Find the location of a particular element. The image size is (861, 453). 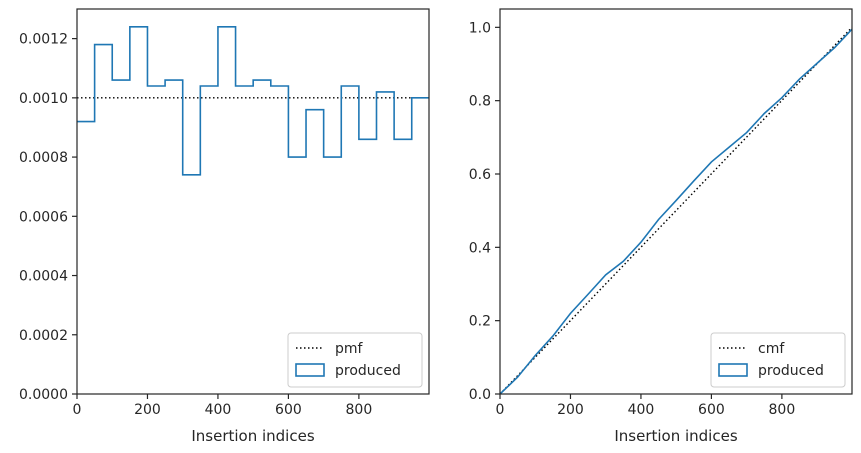

legend-cmf-label: cmf is located at coordinates (771, 349).